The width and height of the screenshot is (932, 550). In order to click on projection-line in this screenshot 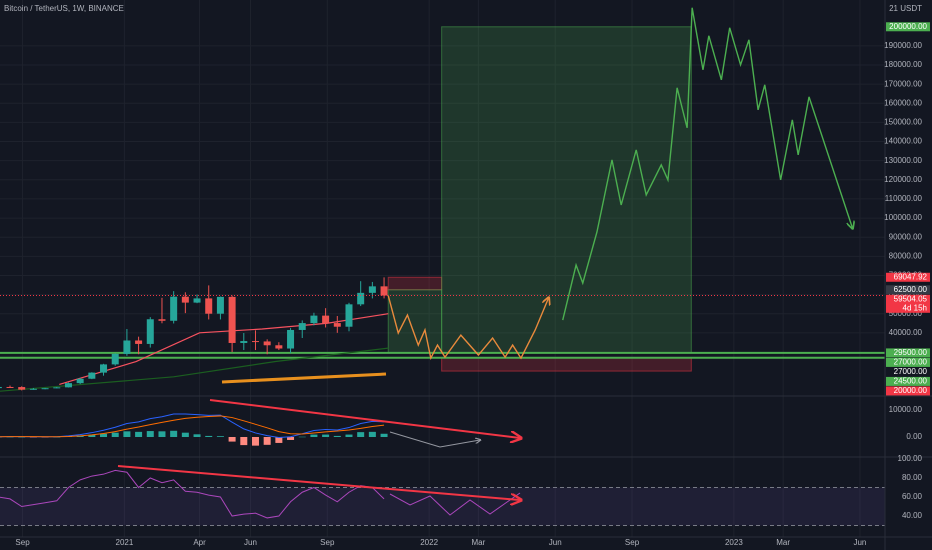, I will do `click(467, 328)`.